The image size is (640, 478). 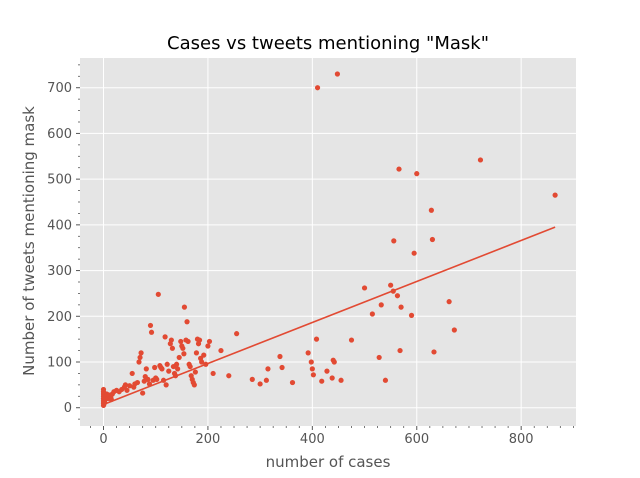 What do you see at coordinates (59, 363) in the screenshot?
I see `y-tick-label: 100` at bounding box center [59, 363].